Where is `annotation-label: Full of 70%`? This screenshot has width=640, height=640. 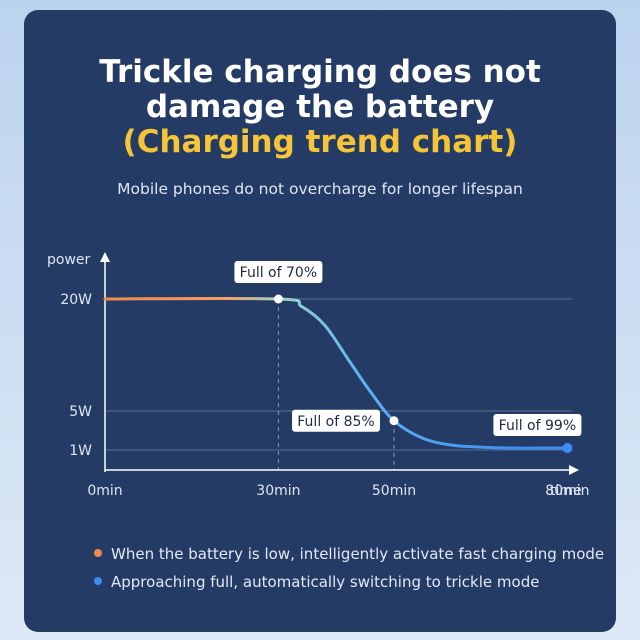 annotation-label: Full of 70% is located at coordinates (278, 273).